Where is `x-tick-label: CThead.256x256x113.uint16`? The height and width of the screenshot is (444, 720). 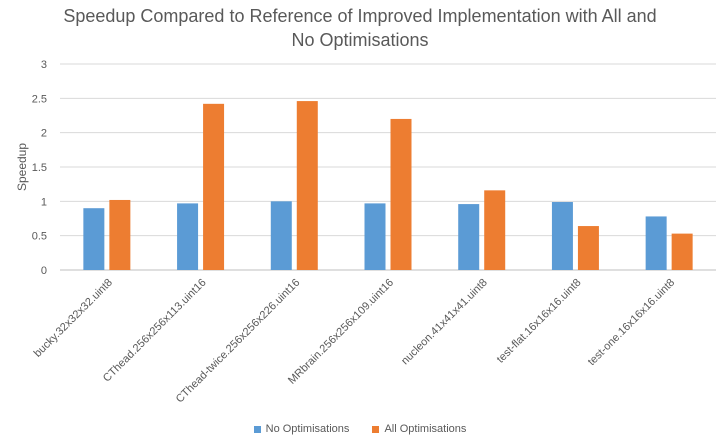 x-tick-label: CThead.256x256x113.uint16 is located at coordinates (155, 331).